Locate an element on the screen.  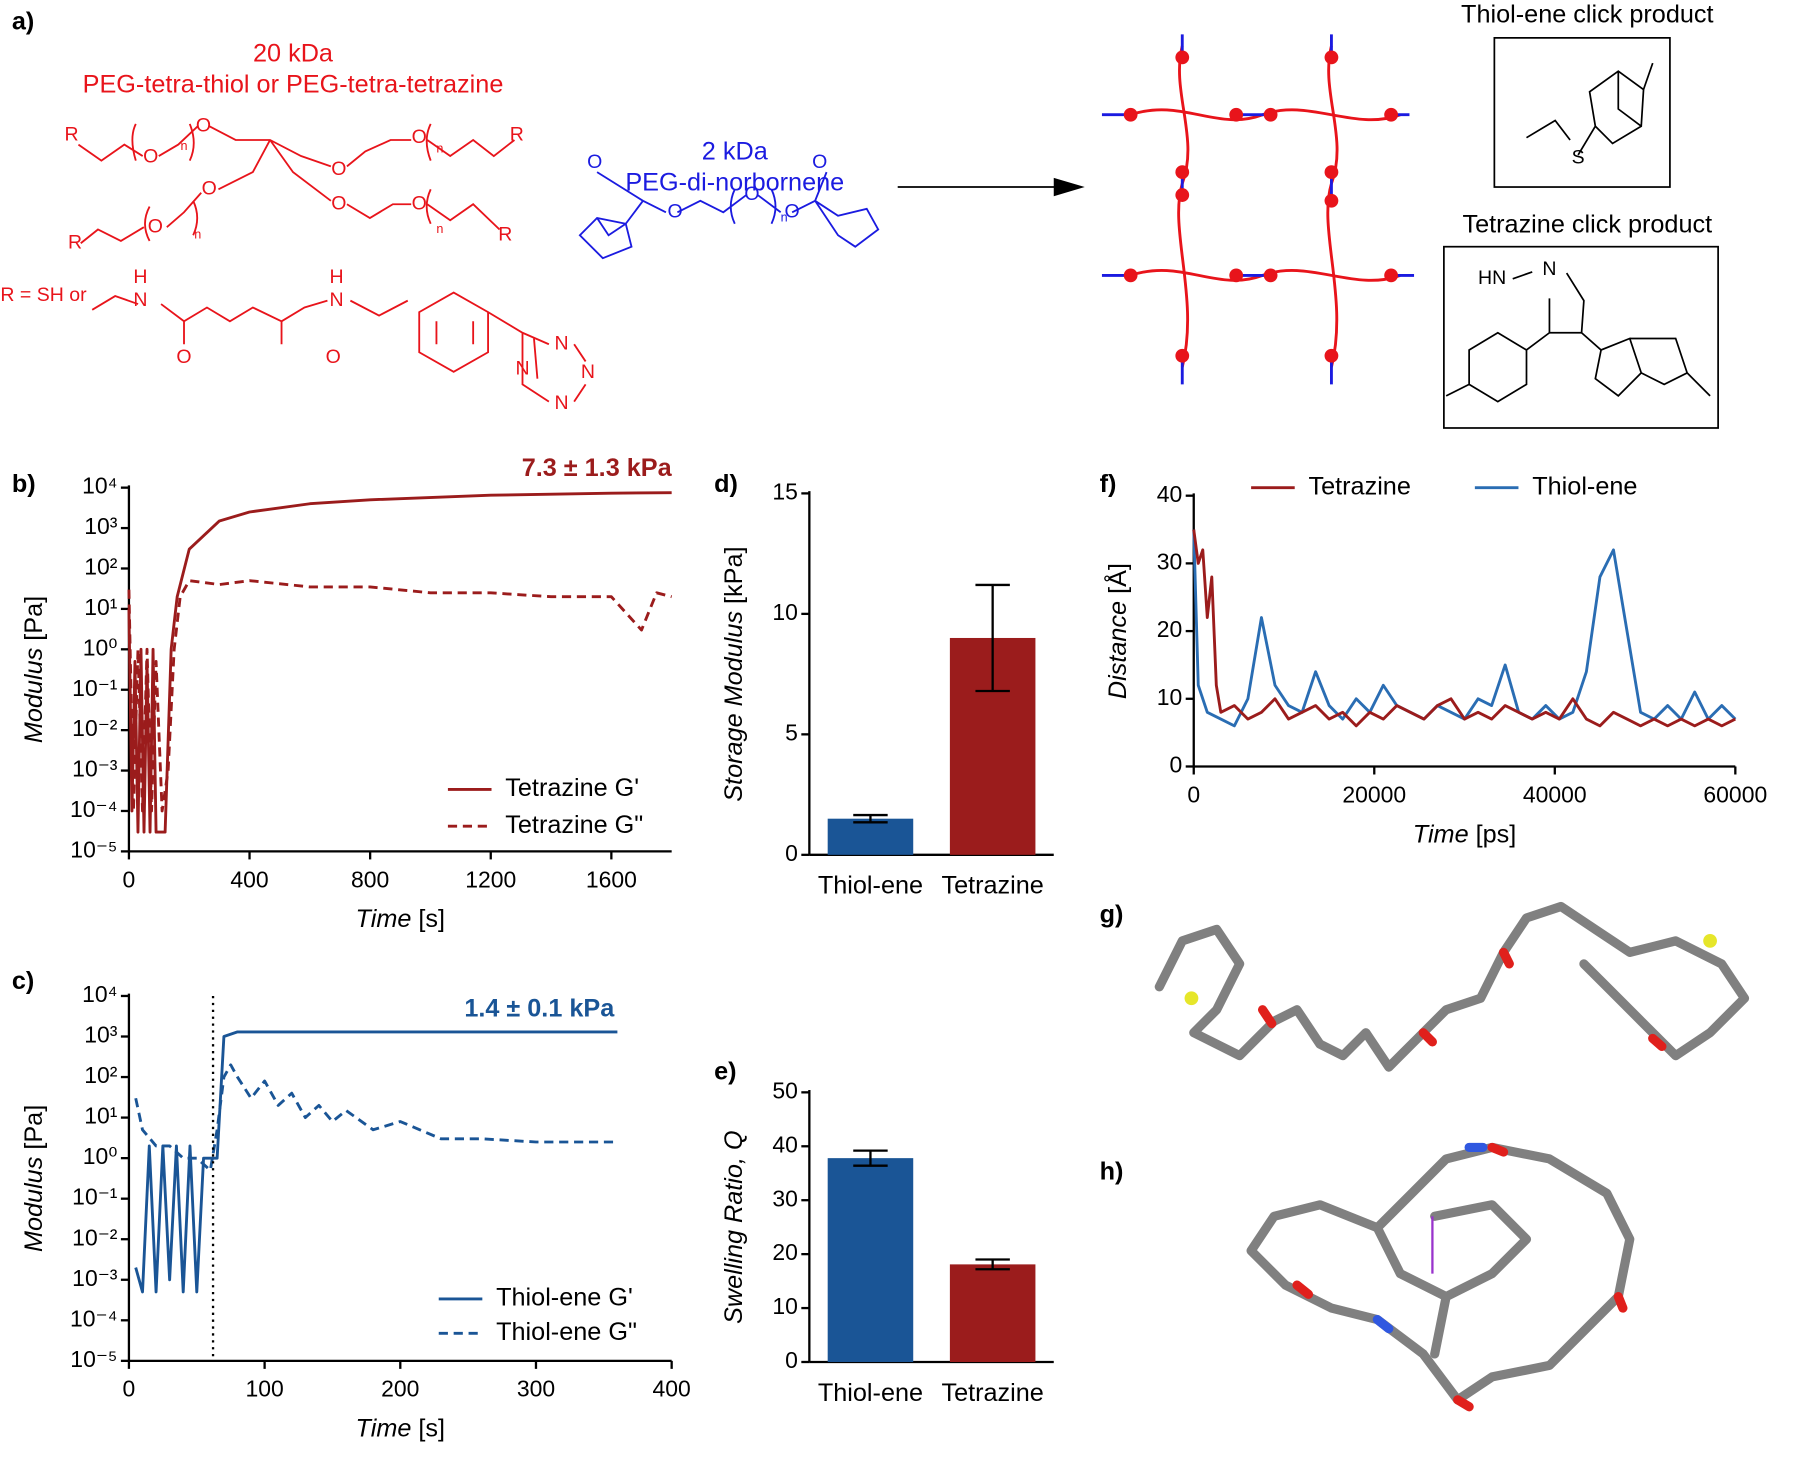
y-tick-label: 10⁻⁵ is located at coordinates (93, 849).